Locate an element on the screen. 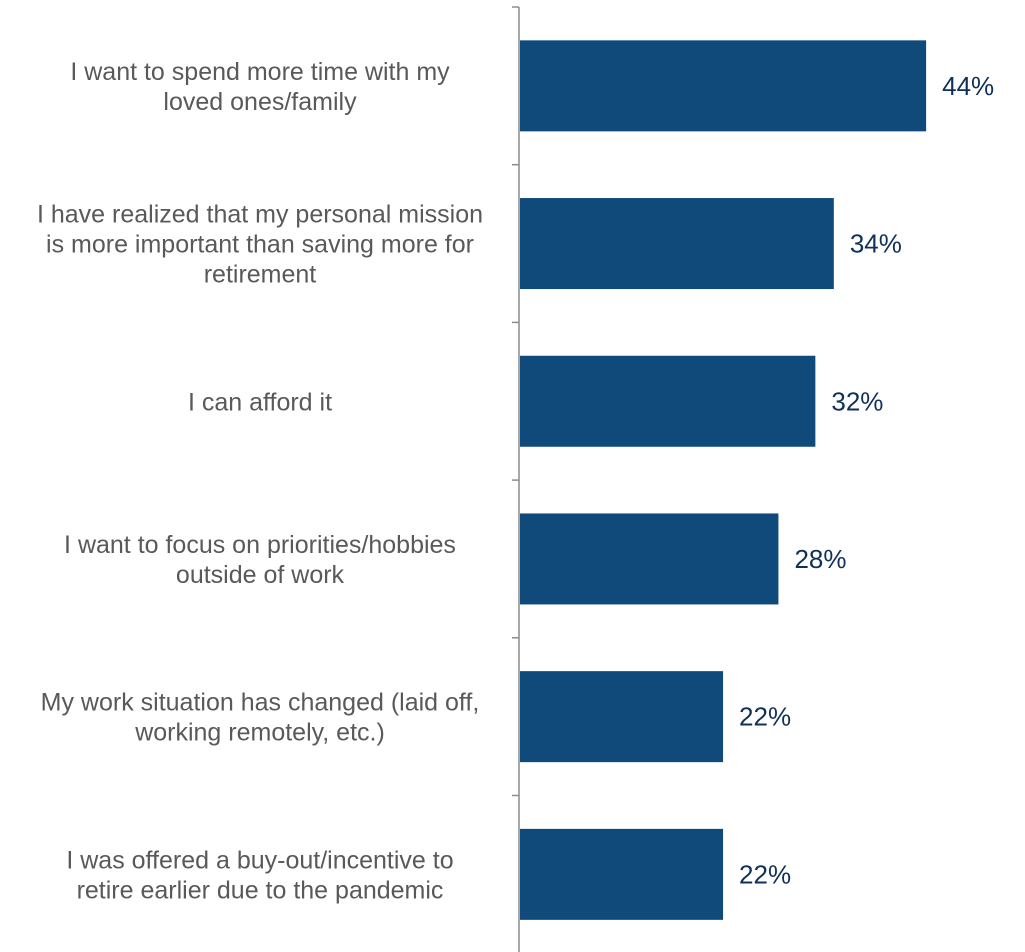  category-label-line: I want to spend more time with my is located at coordinates (260, 72).